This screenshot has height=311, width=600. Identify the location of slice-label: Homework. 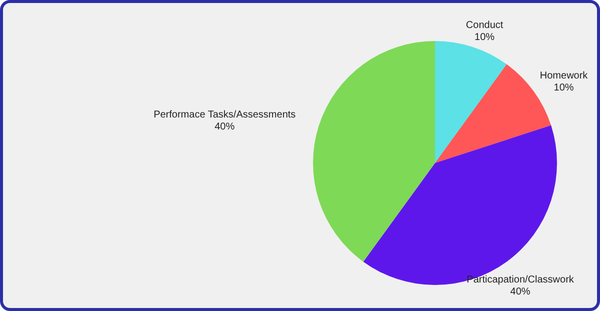
(564, 76).